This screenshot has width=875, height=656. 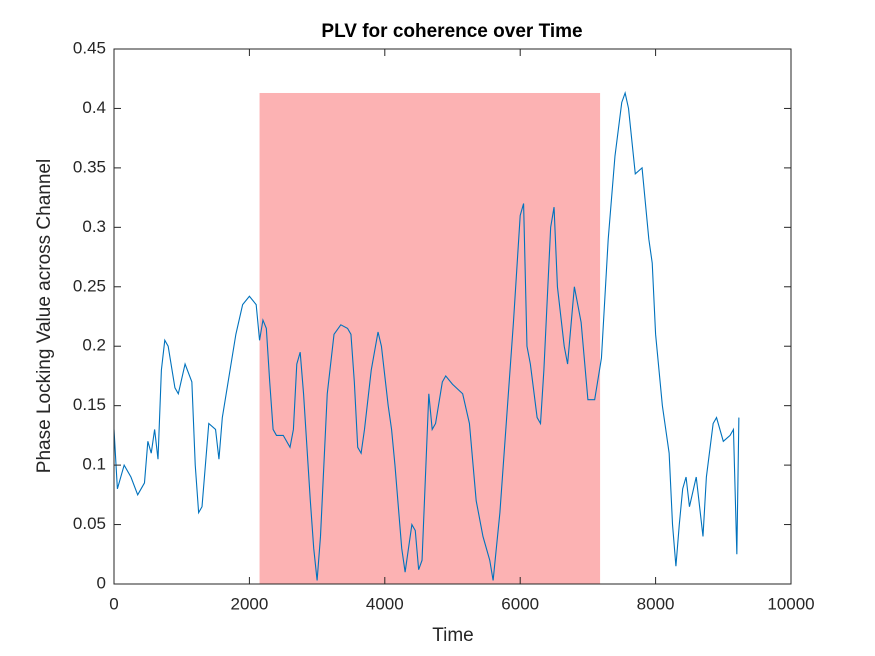 What do you see at coordinates (89, 47) in the screenshot?
I see `y-tick-label: 0.45` at bounding box center [89, 47].